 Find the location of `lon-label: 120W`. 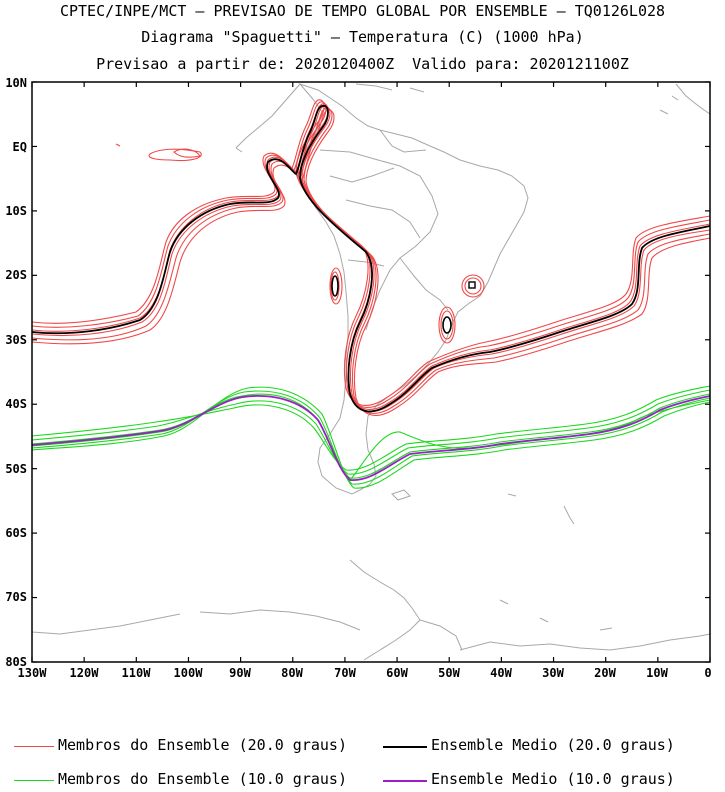

lon-label: 120W is located at coordinates (84, 673).